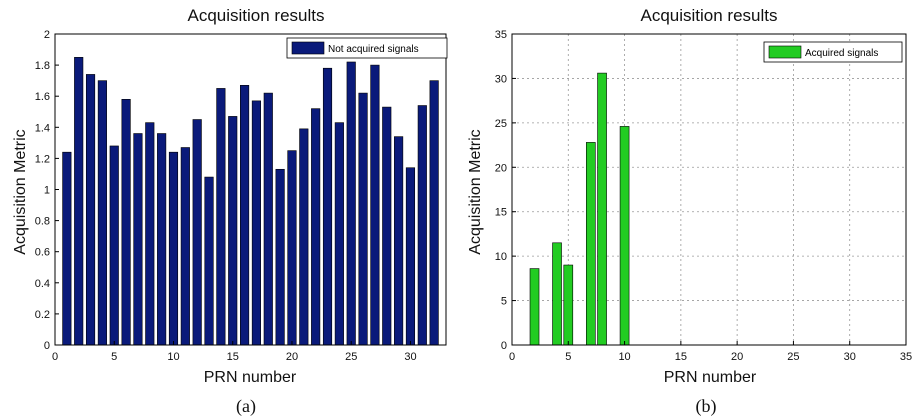  I want to click on y-tick-label: 1.6, so click(42, 97).